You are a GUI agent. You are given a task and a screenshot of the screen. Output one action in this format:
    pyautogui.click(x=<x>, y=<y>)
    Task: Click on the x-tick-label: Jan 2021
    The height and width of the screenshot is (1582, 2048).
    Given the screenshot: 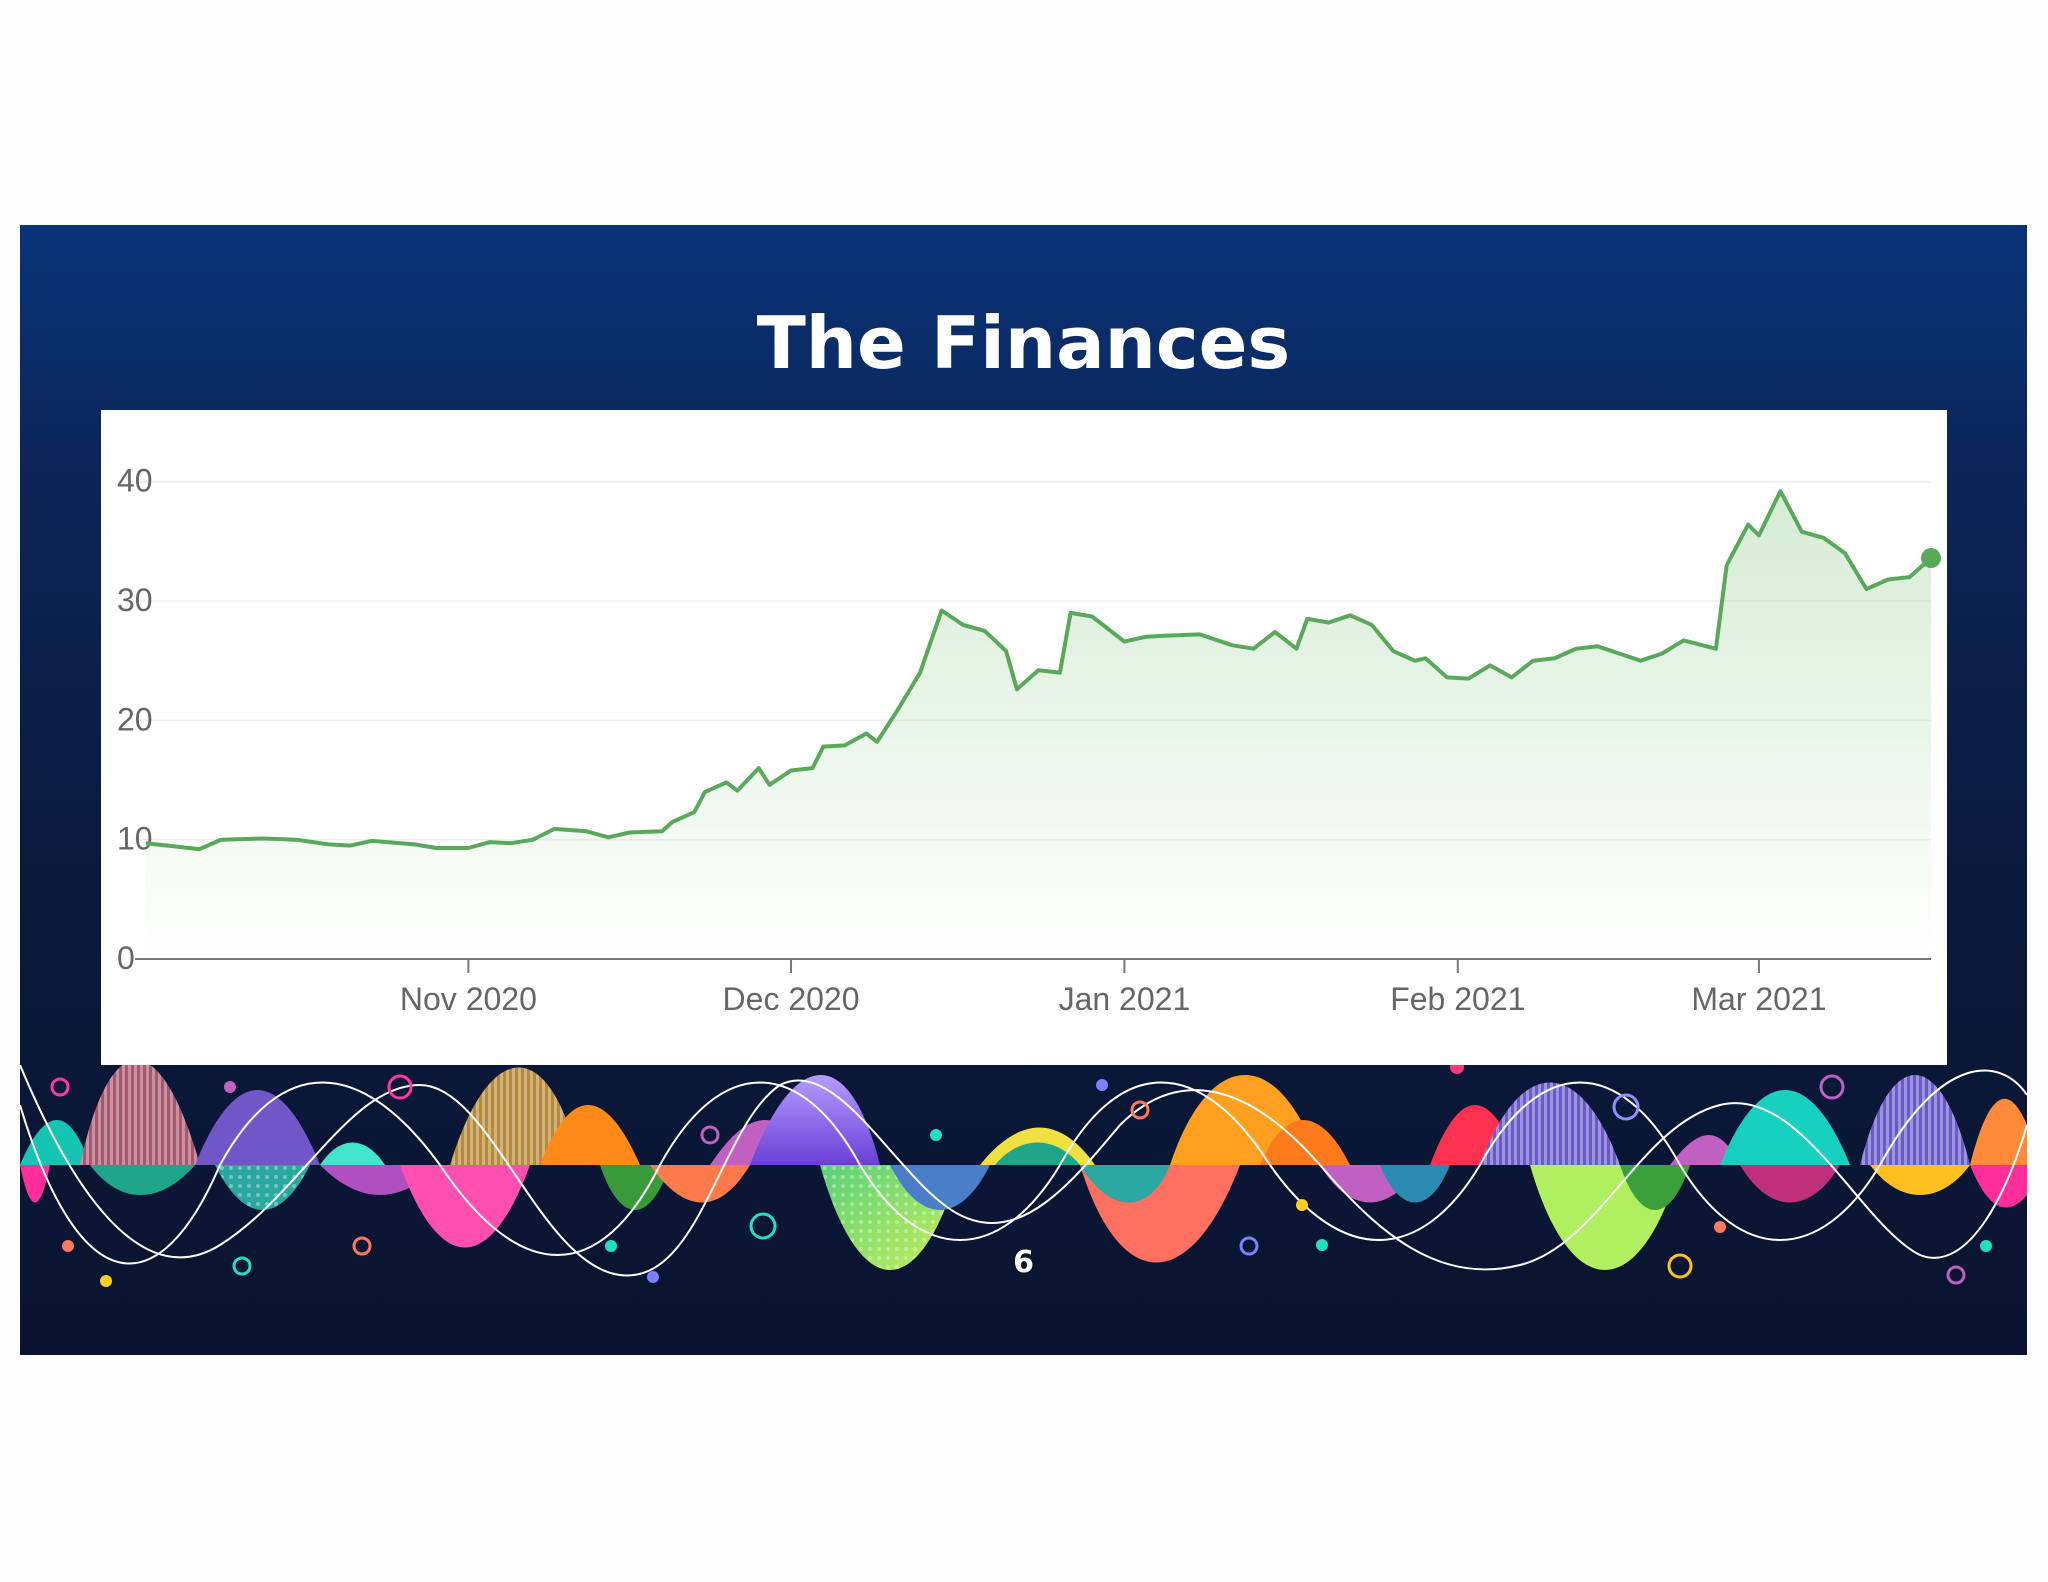 What is the action you would take?
    pyautogui.click(x=1125, y=999)
    